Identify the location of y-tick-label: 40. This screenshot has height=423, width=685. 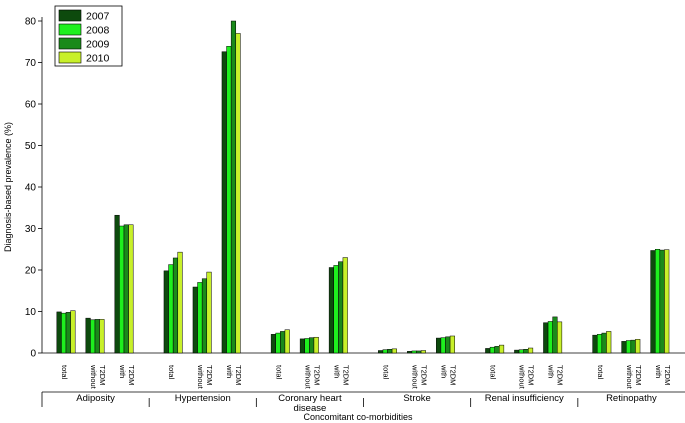
(31, 188).